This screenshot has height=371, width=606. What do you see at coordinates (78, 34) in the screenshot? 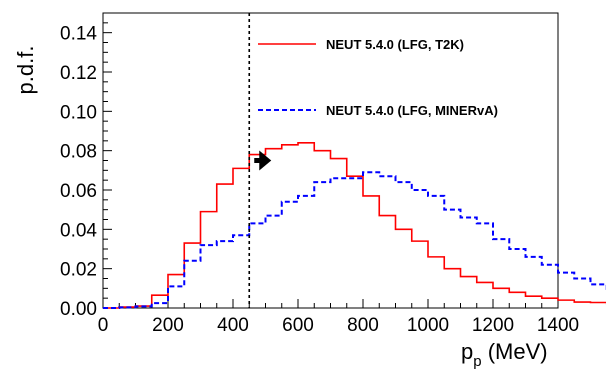
I see `y-tick-label: 0.14` at bounding box center [78, 34].